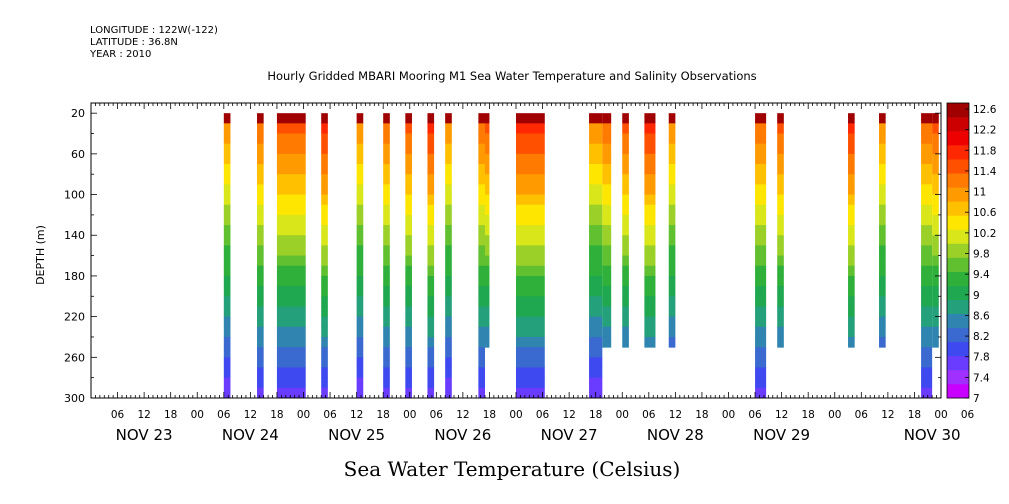 This screenshot has width=1009, height=504. Describe the element at coordinates (78, 113) in the screenshot. I see `y-tick-label: 20` at that location.